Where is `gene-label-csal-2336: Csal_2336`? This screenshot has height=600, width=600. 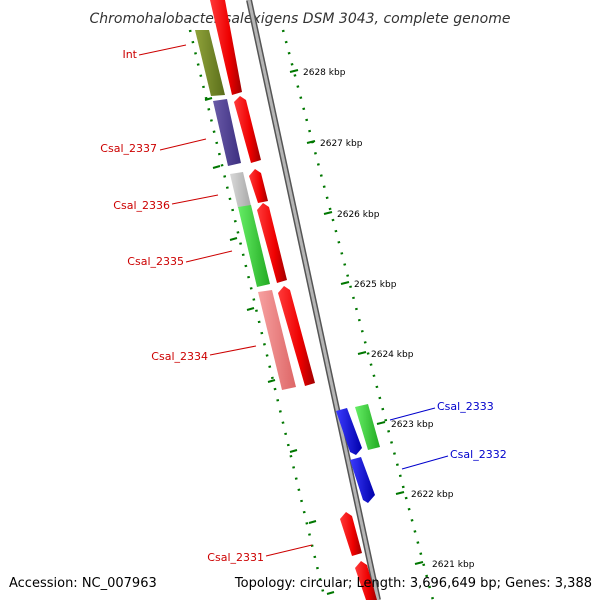 gene-label-csal-2336: Csal_2336 is located at coordinates (141, 205).